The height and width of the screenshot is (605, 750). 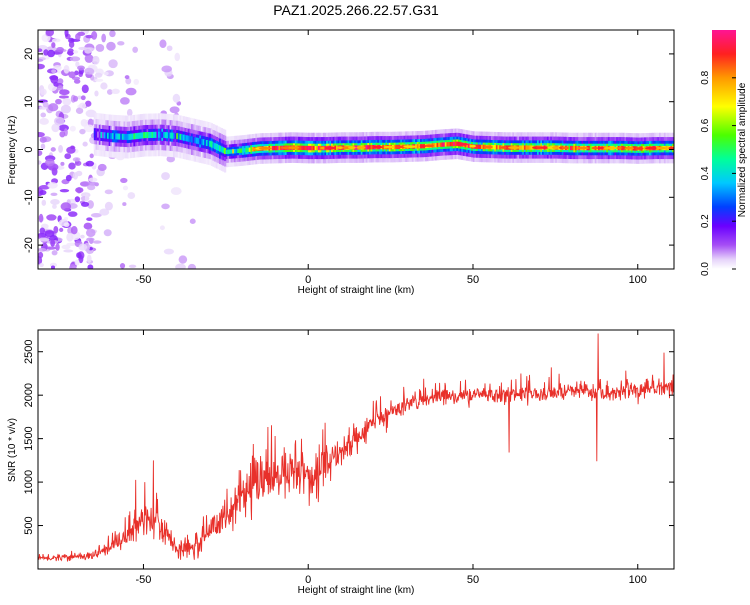 I want to click on snr-y-label: SNR (10 * v/v), so click(x=12, y=450).